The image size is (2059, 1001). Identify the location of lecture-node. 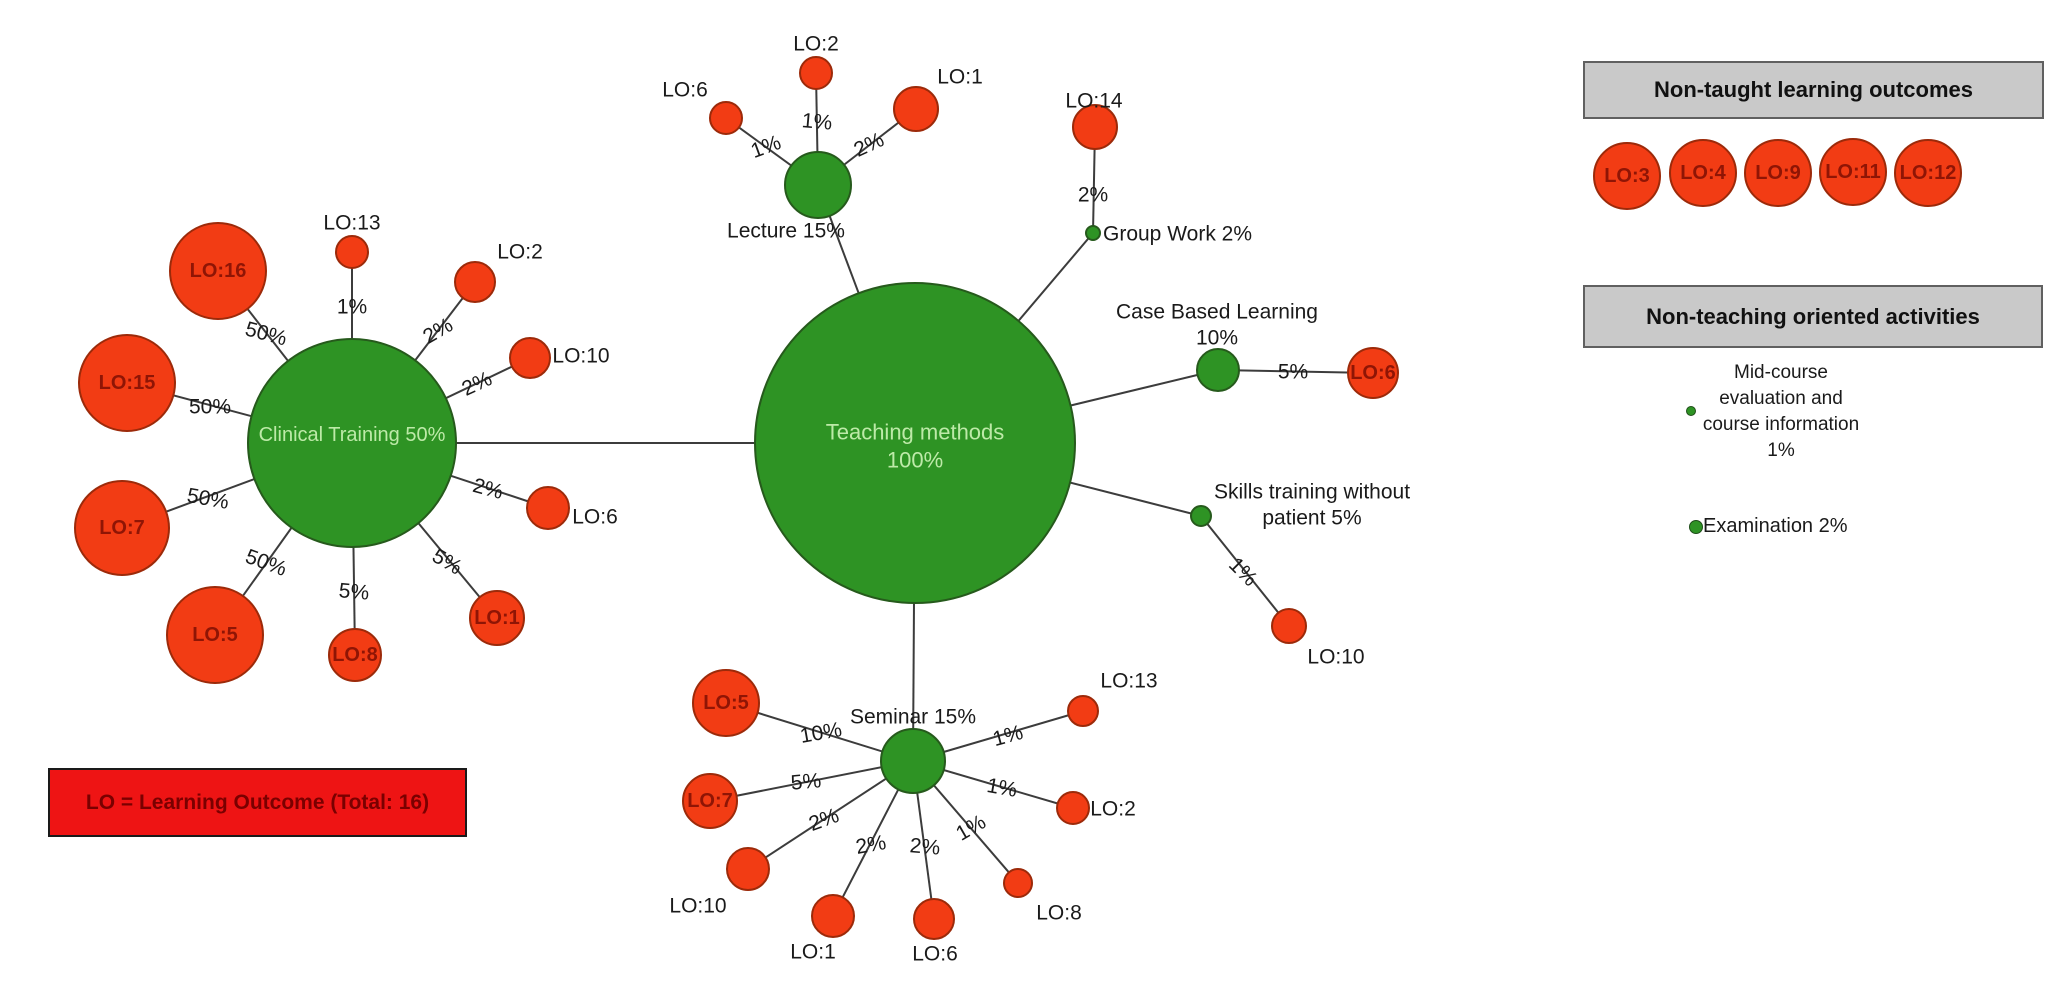
(818, 185).